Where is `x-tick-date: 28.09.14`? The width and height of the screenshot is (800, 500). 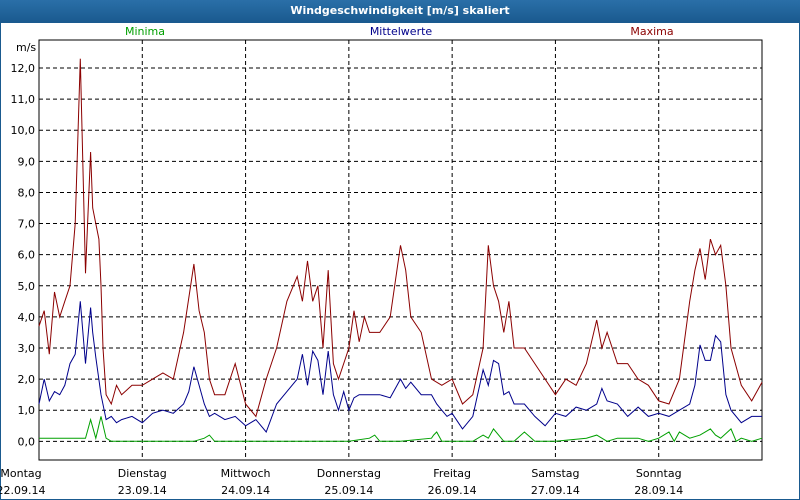 x-tick-date: 28.09.14 is located at coordinates (658, 490).